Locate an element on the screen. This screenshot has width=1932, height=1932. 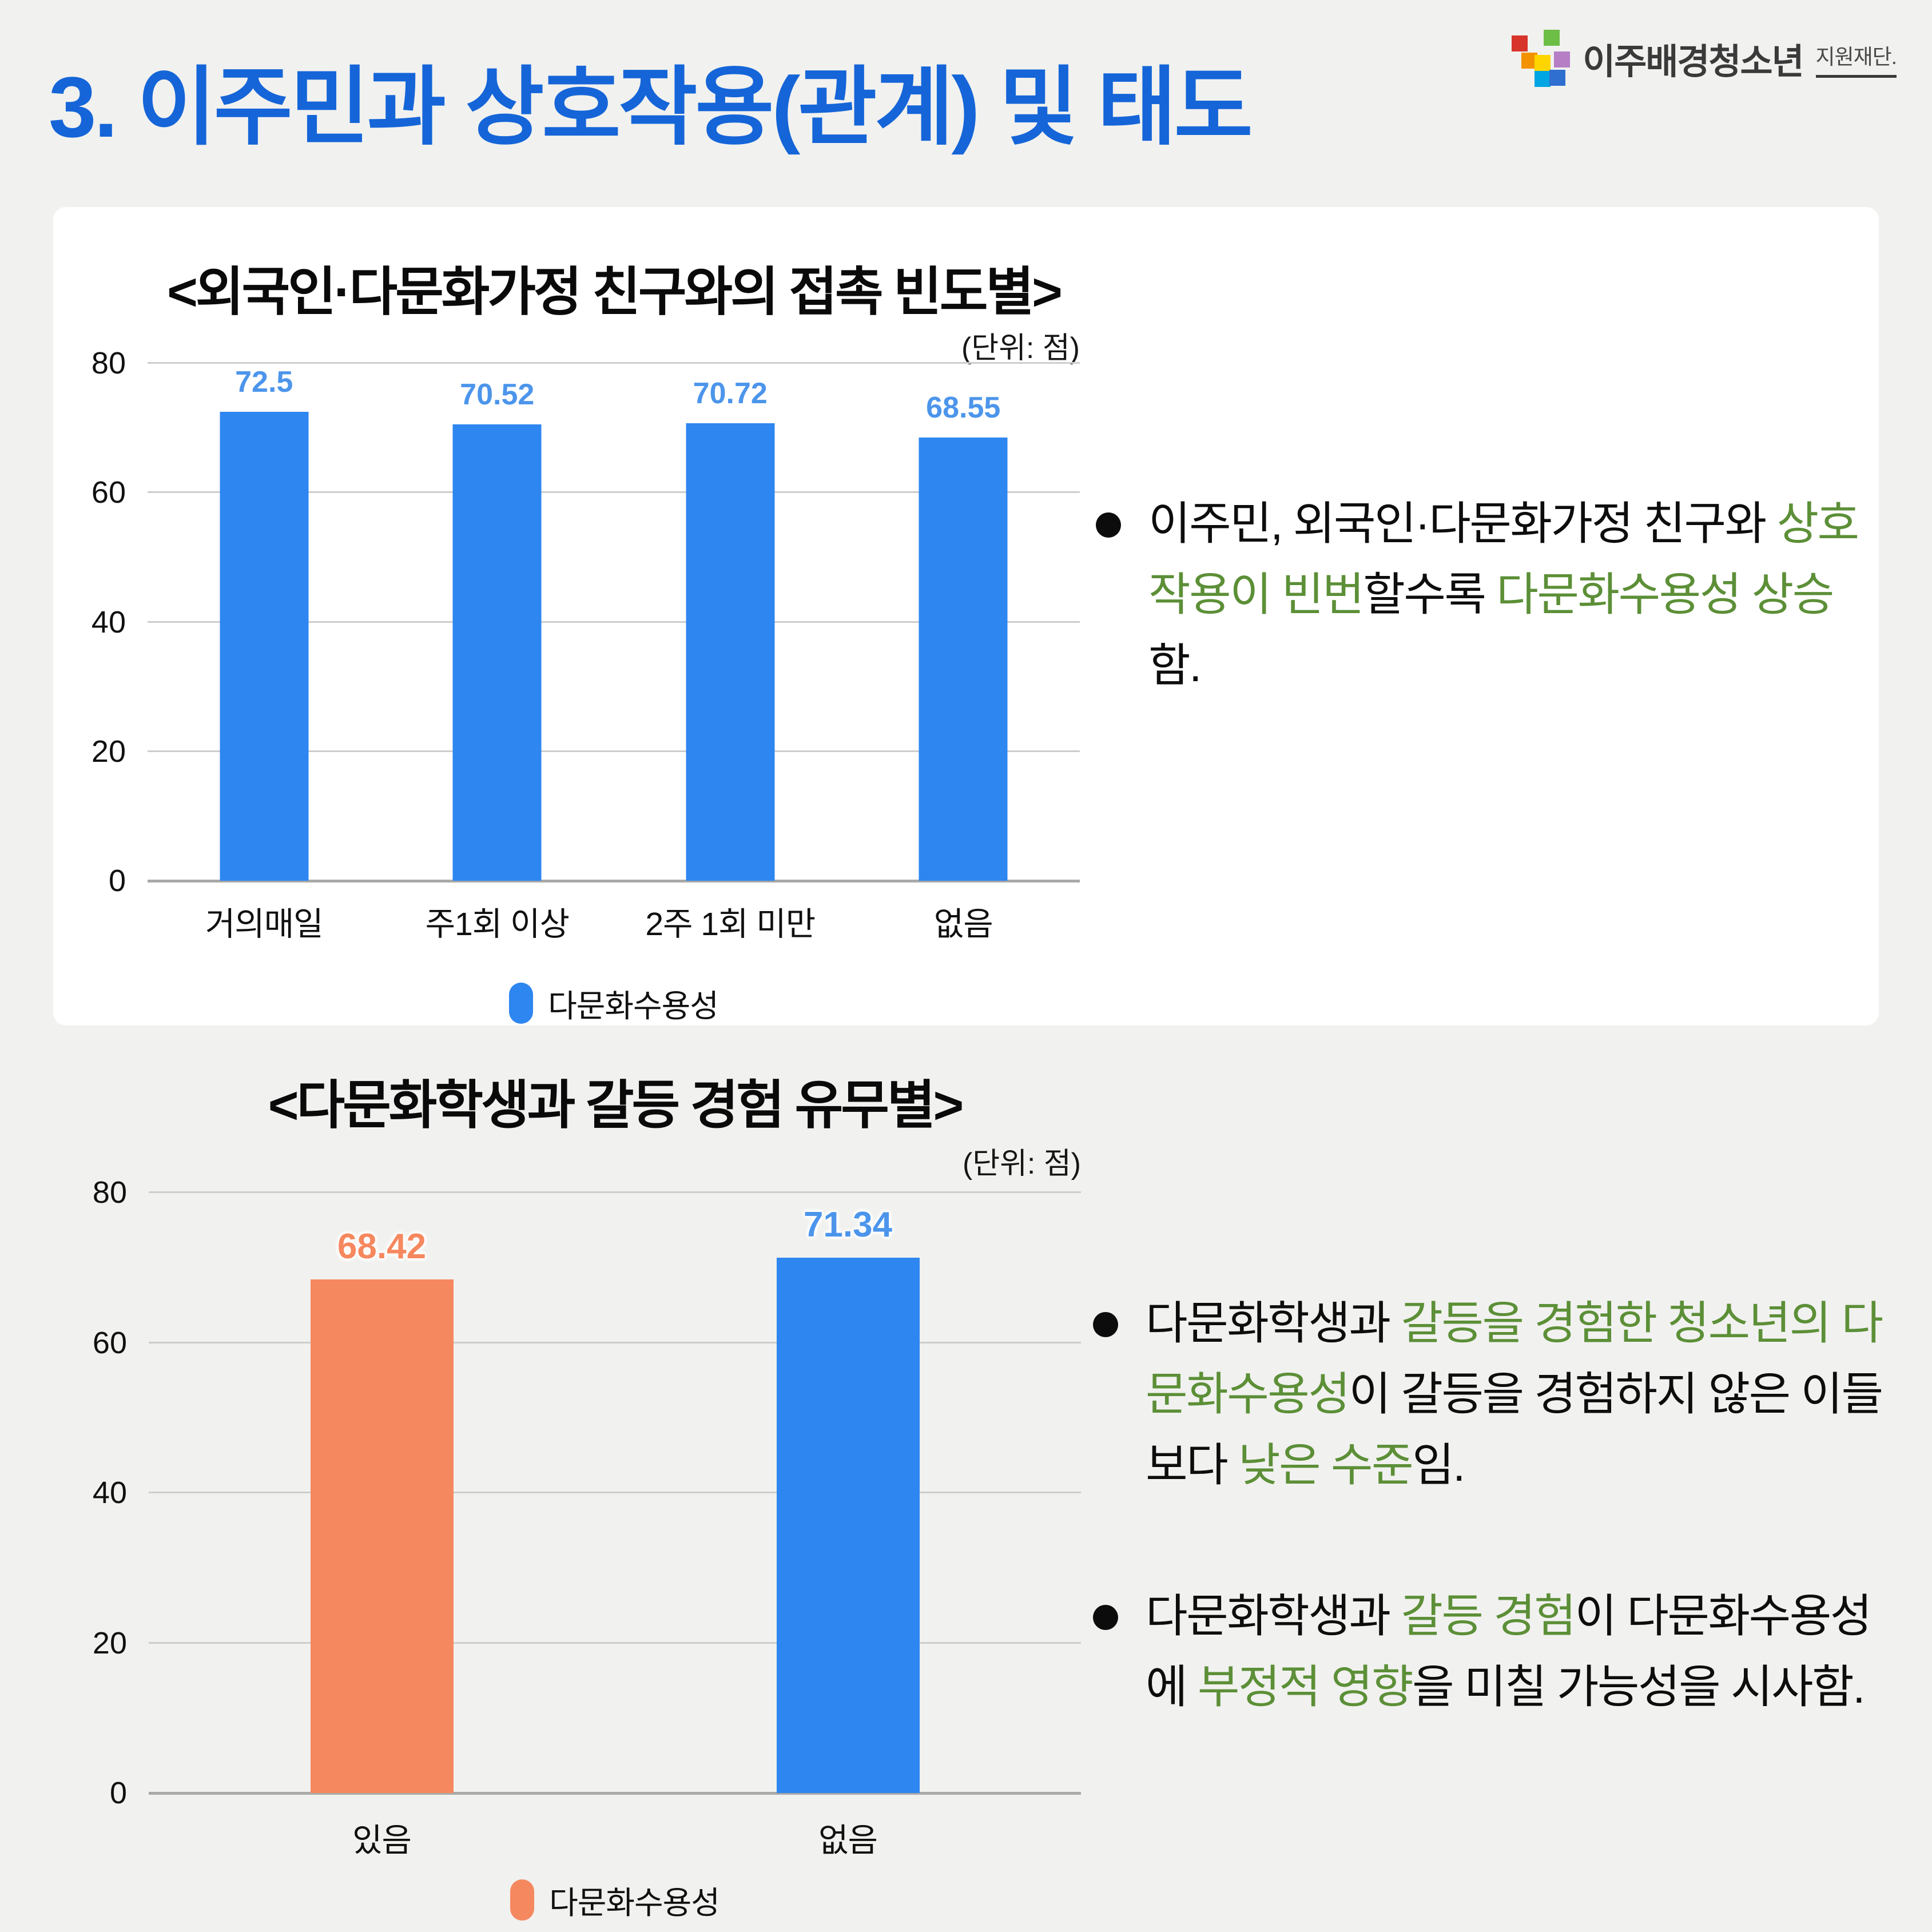
chart-title: <외국인·다문화가정 친구와의 접촉 빈도별> is located at coordinates (615, 292).